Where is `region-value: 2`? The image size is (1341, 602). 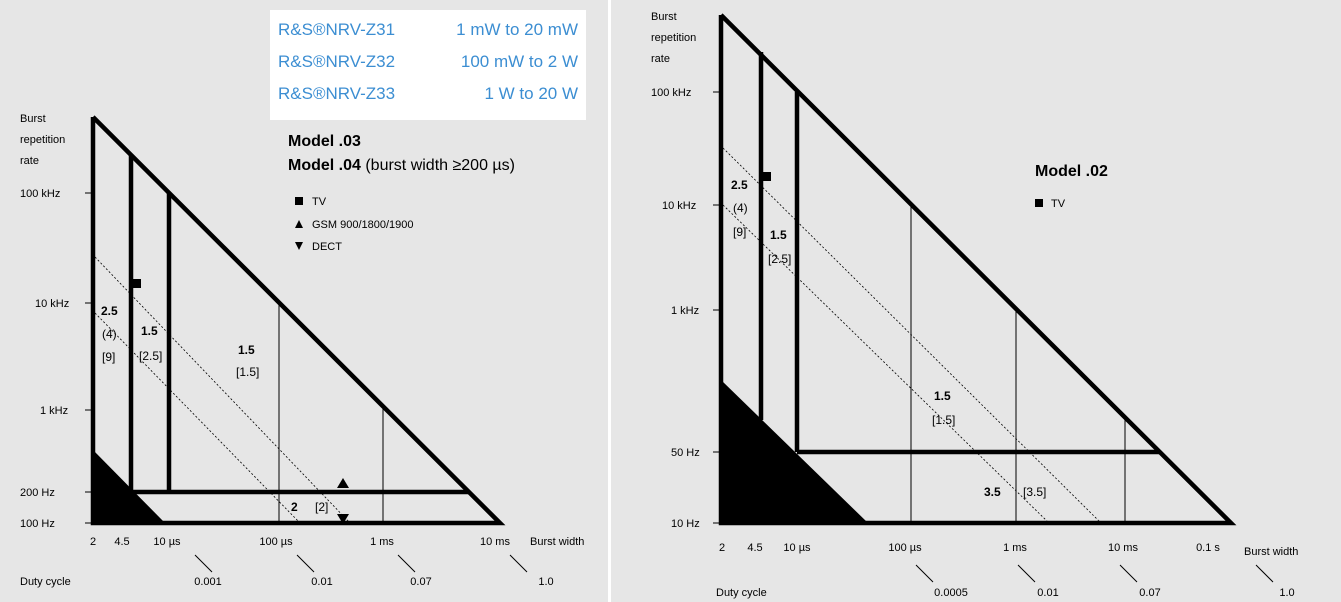
region-value: 2 is located at coordinates (294, 507).